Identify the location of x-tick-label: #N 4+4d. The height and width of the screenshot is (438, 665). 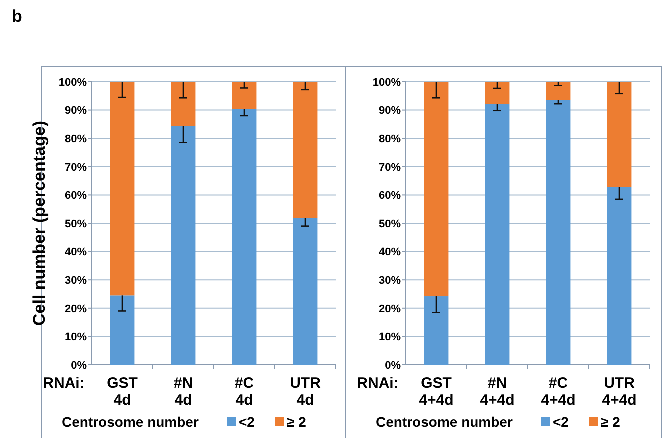
(497, 392).